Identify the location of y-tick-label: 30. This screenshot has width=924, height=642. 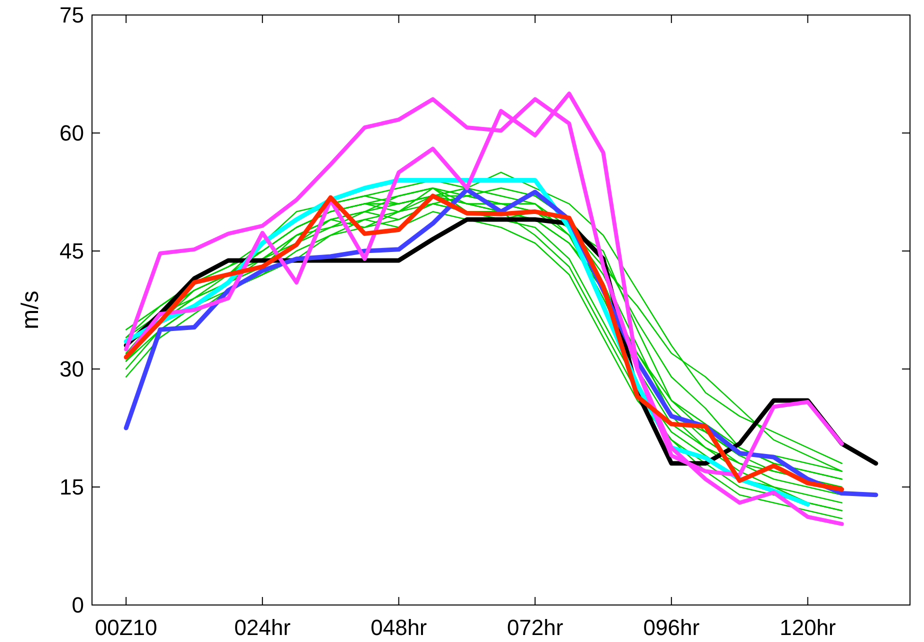
(72, 369).